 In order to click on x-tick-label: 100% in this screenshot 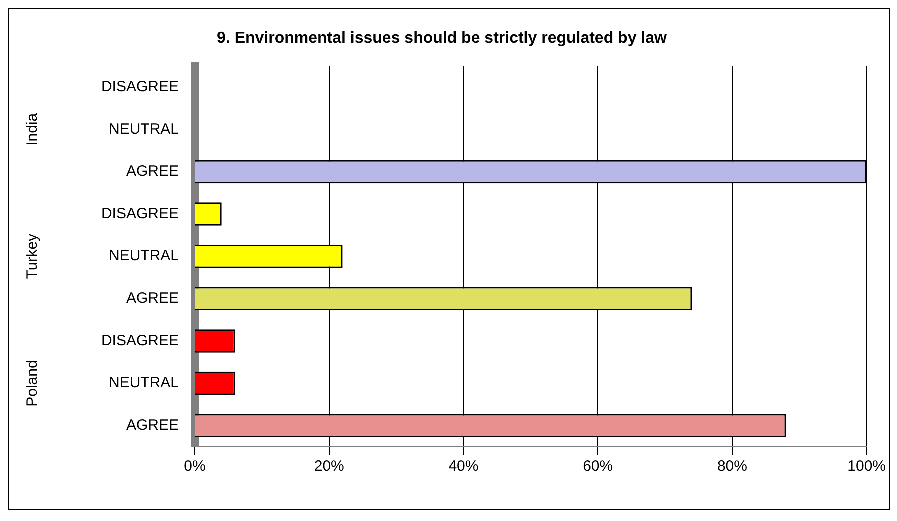, I will do `click(867, 467)`.